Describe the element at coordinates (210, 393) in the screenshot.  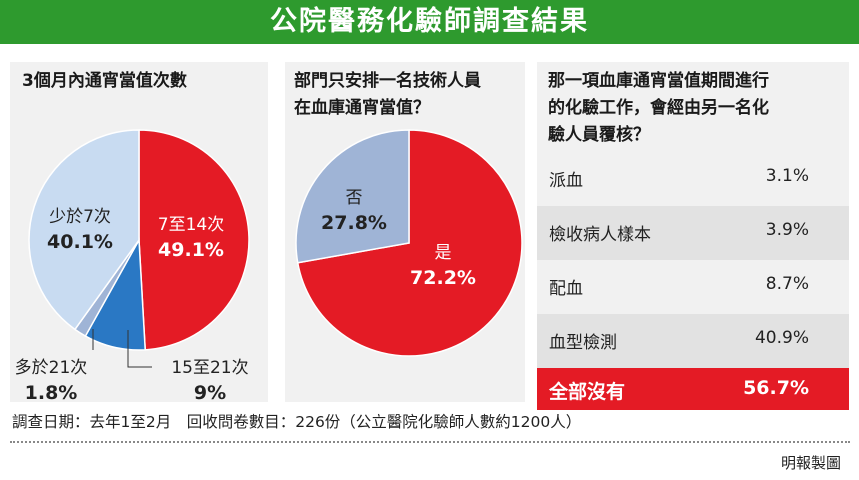
I see `slice-value-label: 9%` at that location.